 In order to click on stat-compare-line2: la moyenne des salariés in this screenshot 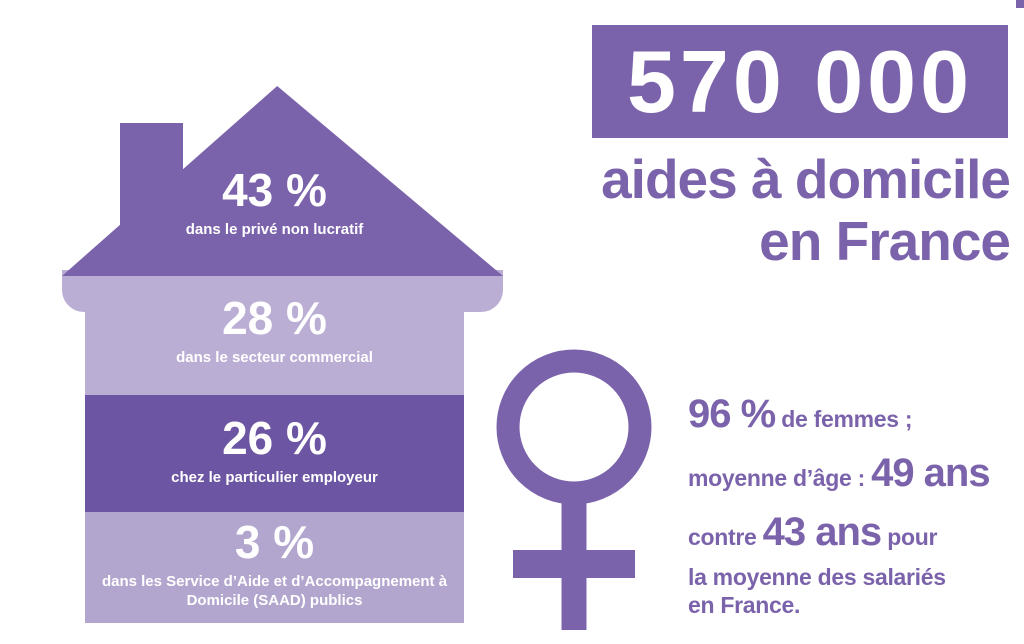, I will do `click(817, 577)`.